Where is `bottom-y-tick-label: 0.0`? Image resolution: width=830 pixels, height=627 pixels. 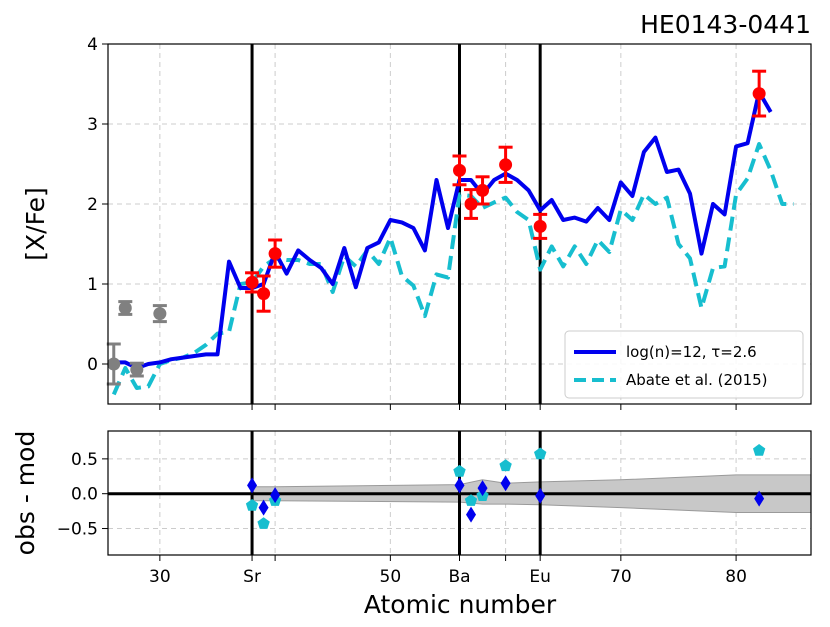 bottom-y-tick-label: 0.0 is located at coordinates (84, 495).